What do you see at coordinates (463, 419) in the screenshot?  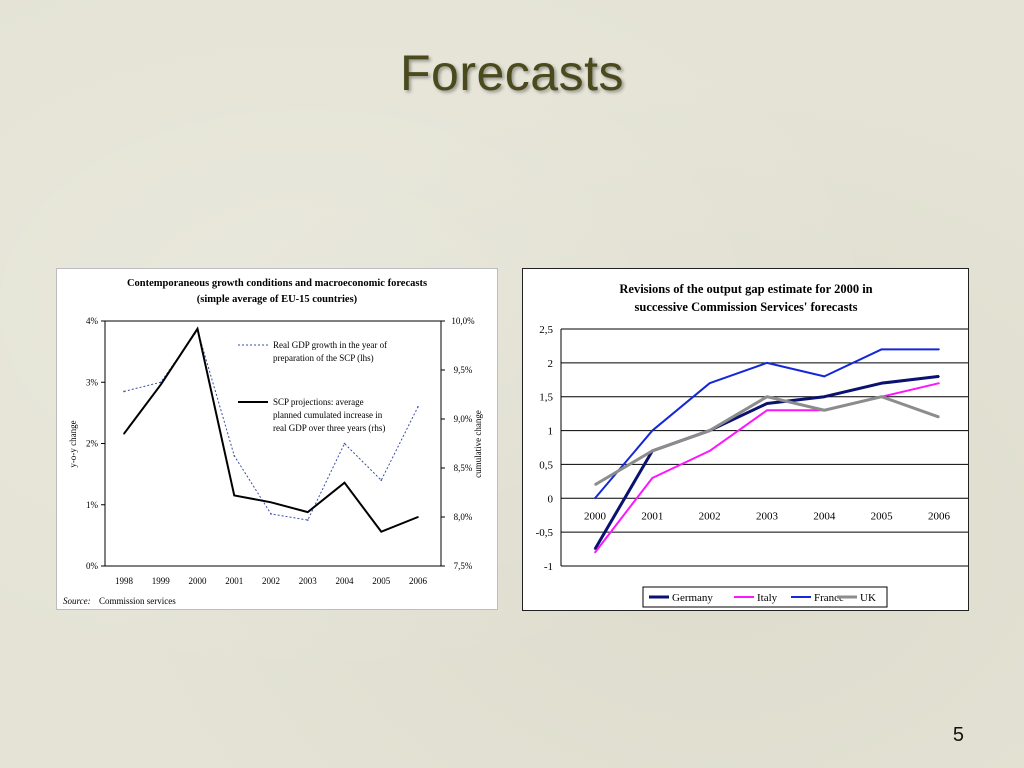 I see `right-axis-tick-label: 9,0%` at bounding box center [463, 419].